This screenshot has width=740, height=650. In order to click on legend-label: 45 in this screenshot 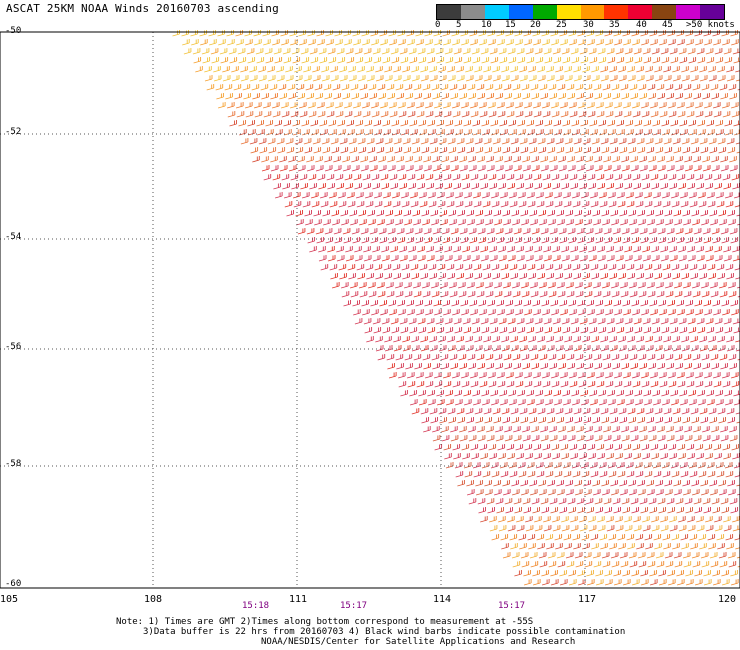, I will do `click(667, 25)`.